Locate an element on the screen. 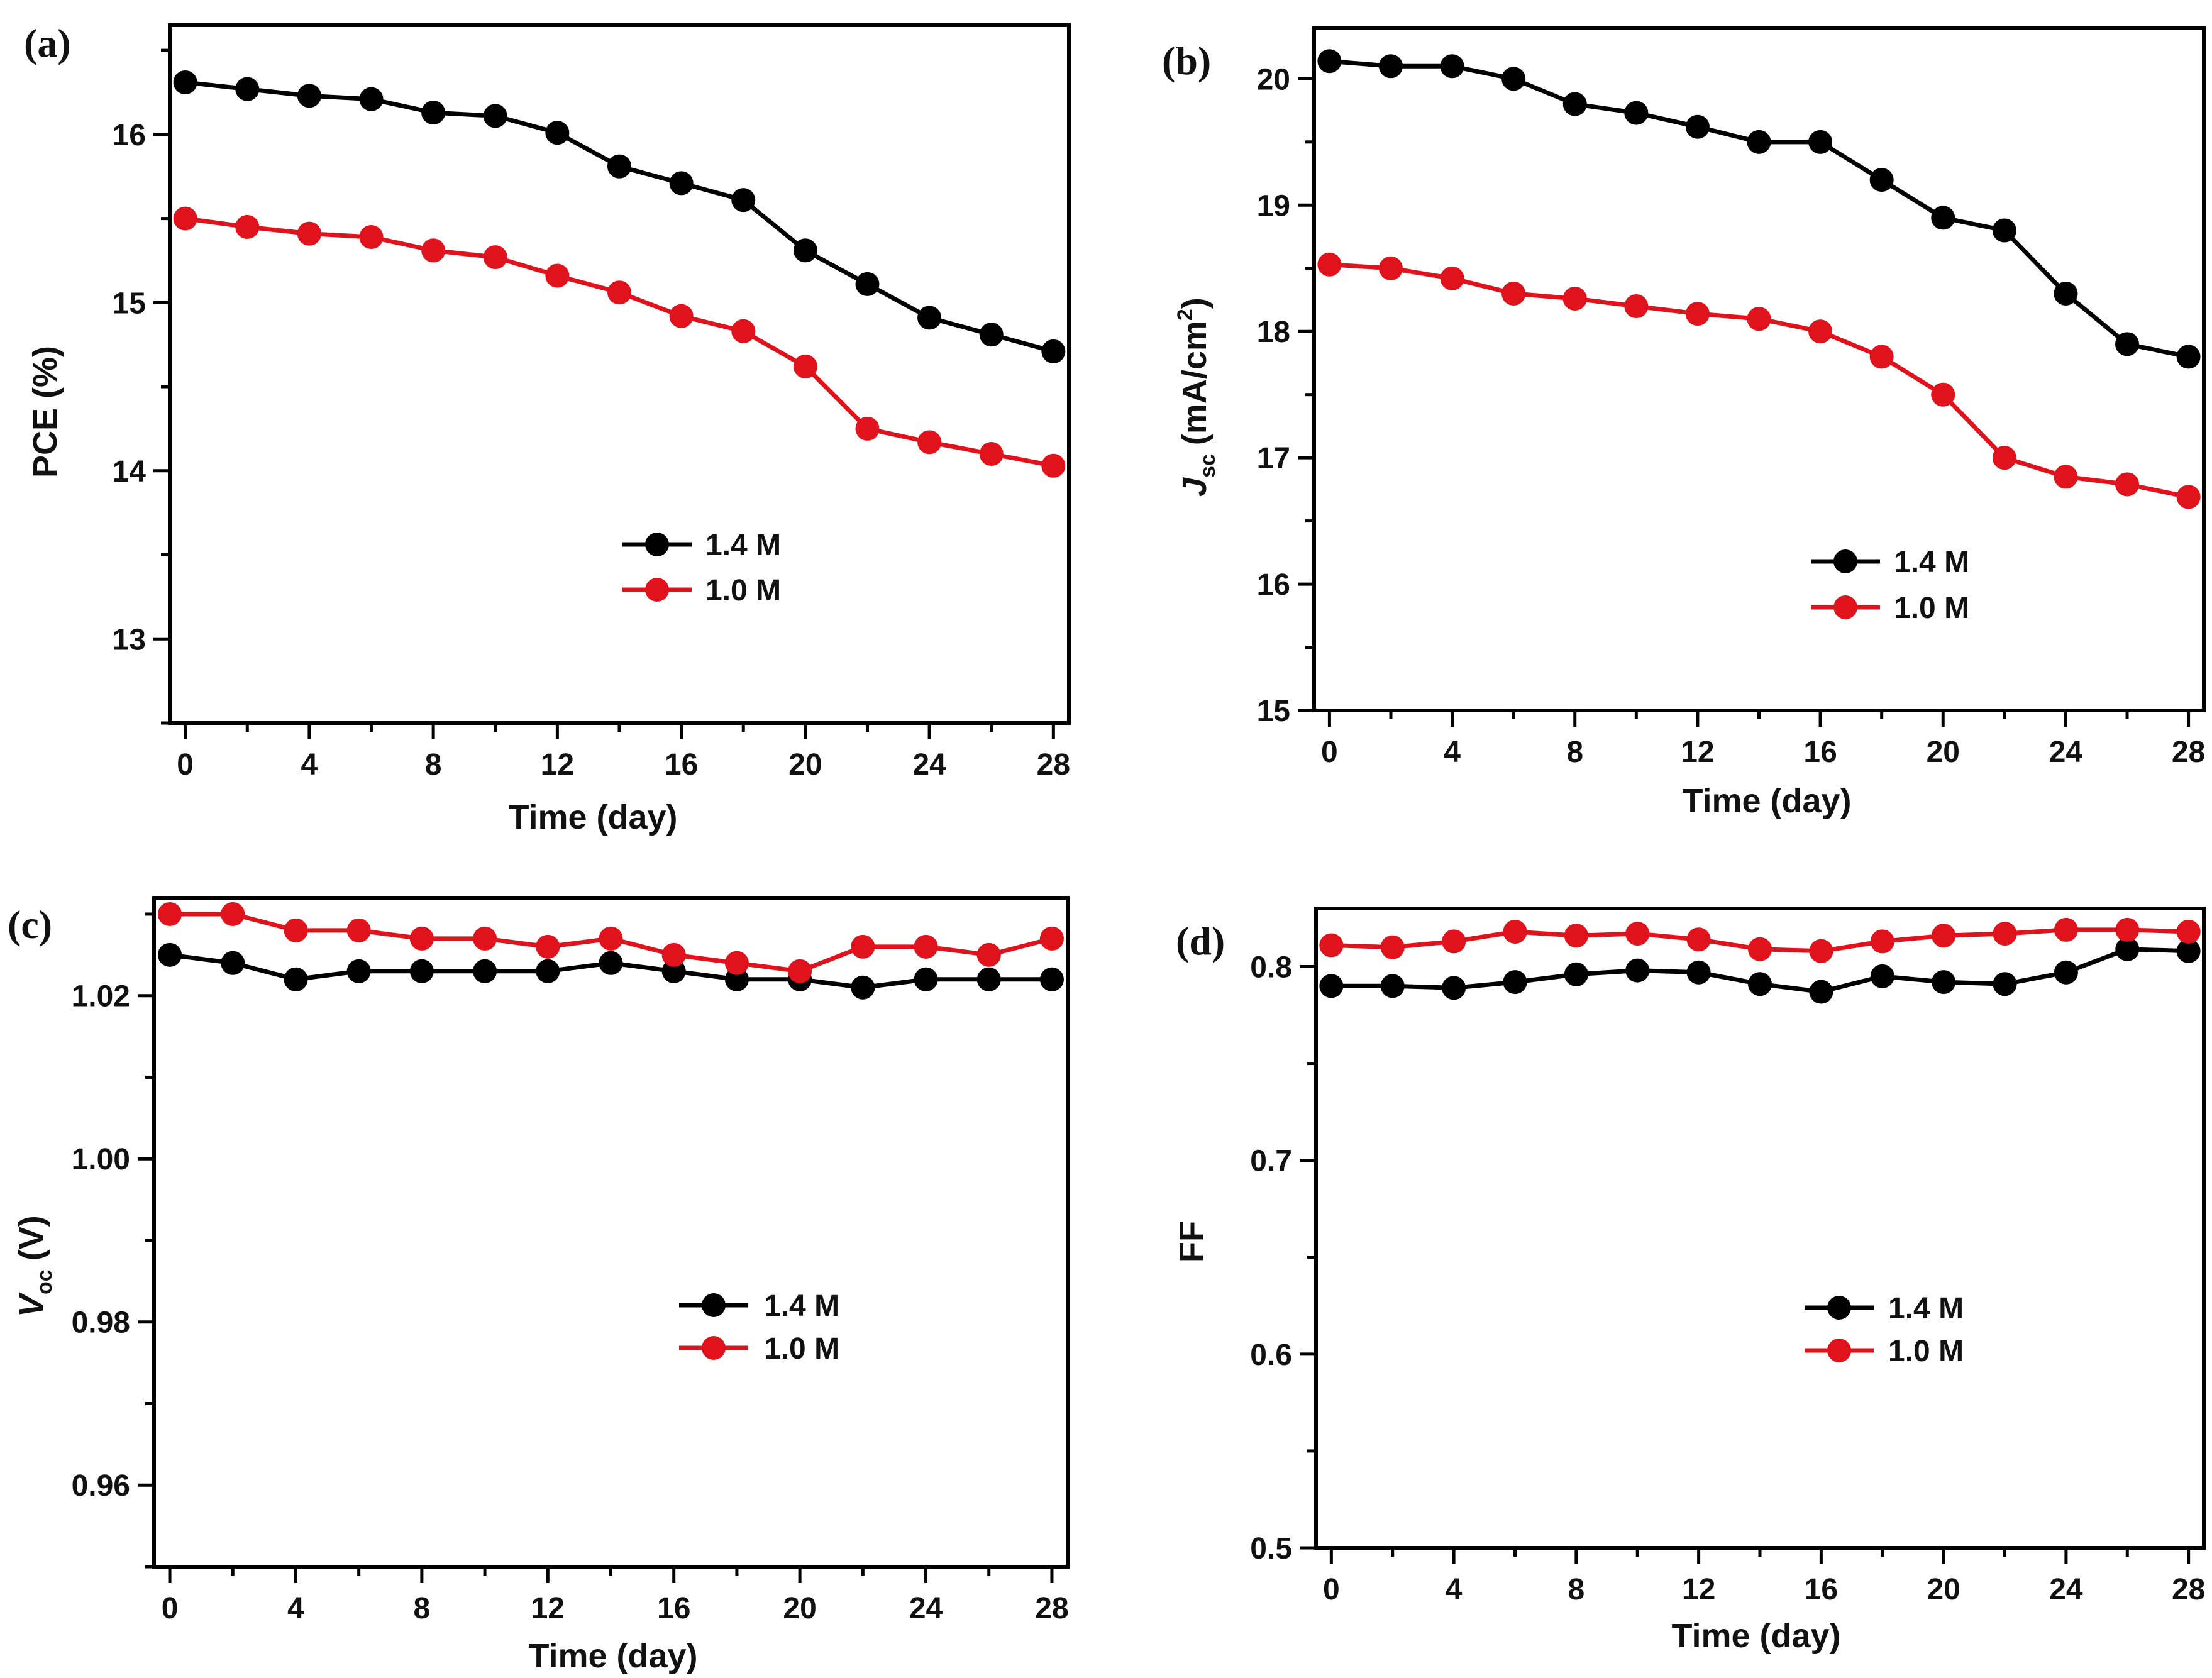 The image size is (2212, 1678). data-point-1.4M-day8 is located at coordinates (433, 113).